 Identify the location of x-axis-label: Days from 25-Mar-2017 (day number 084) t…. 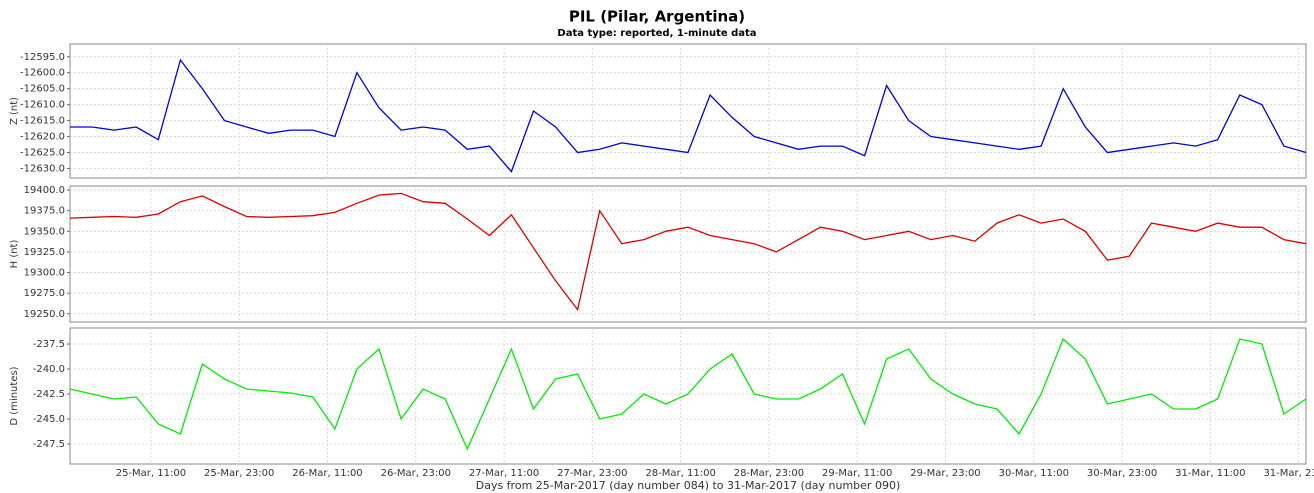
(688, 485).